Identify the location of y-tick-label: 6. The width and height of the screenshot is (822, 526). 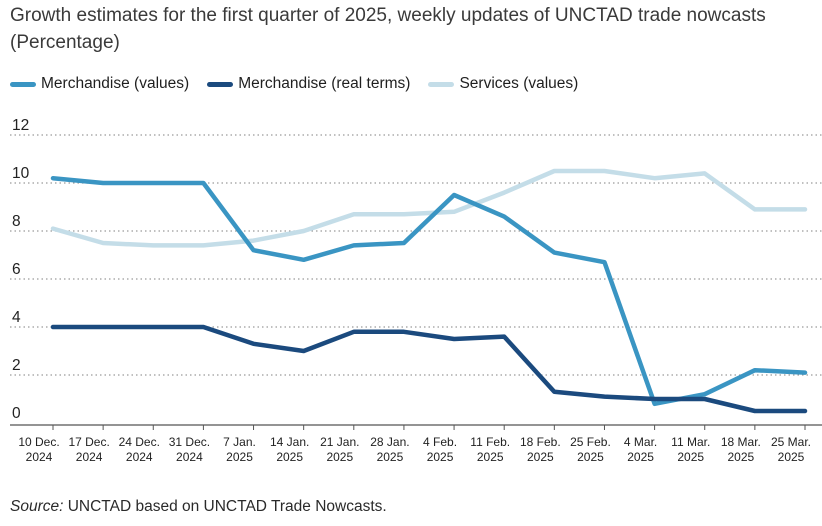
(16, 269).